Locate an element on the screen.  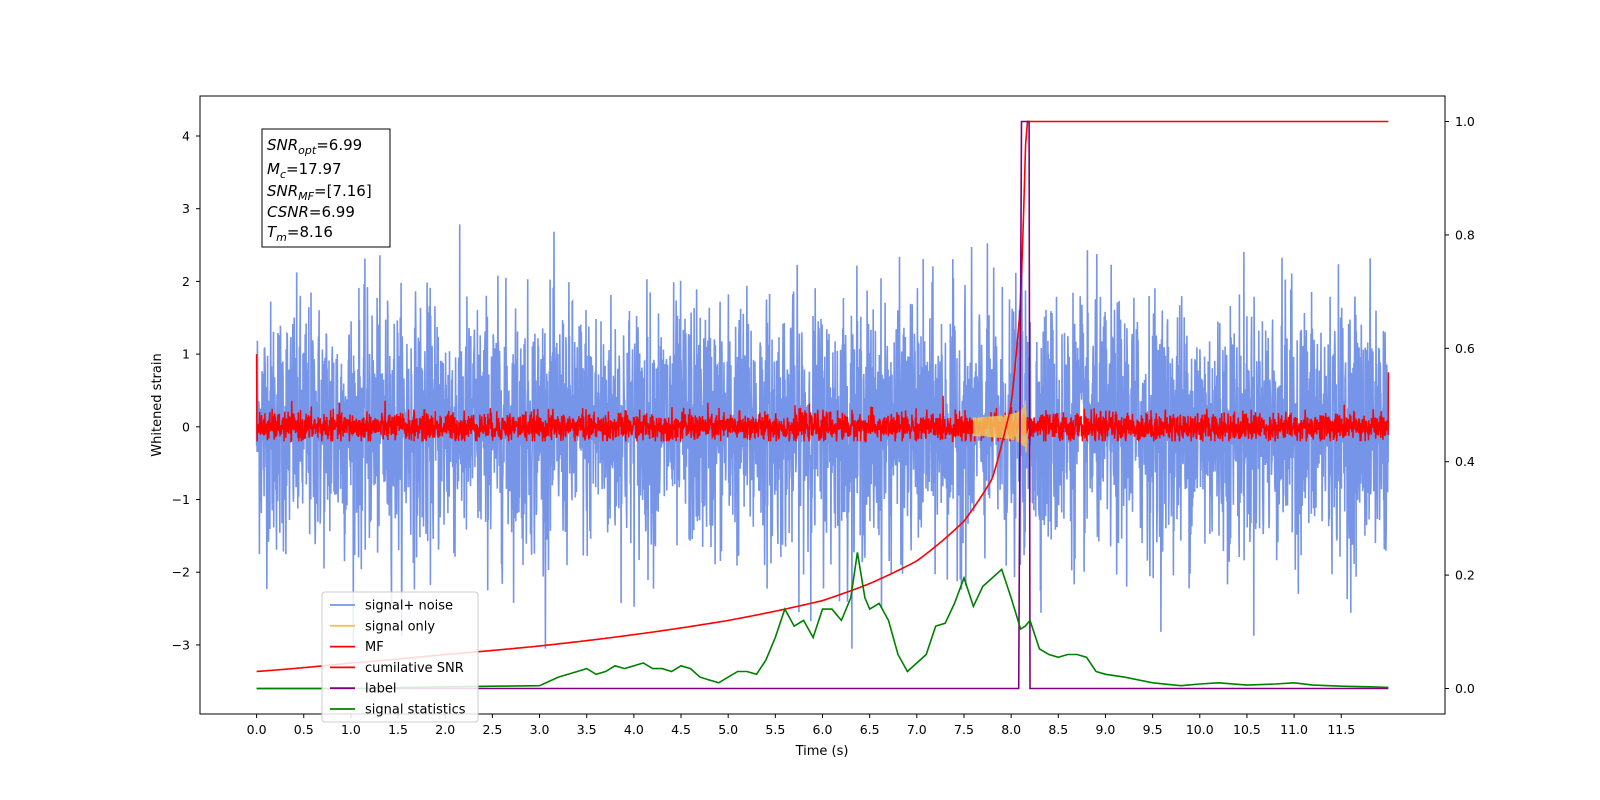
annotation-csnr: CSNR=6.99 is located at coordinates (311, 212).